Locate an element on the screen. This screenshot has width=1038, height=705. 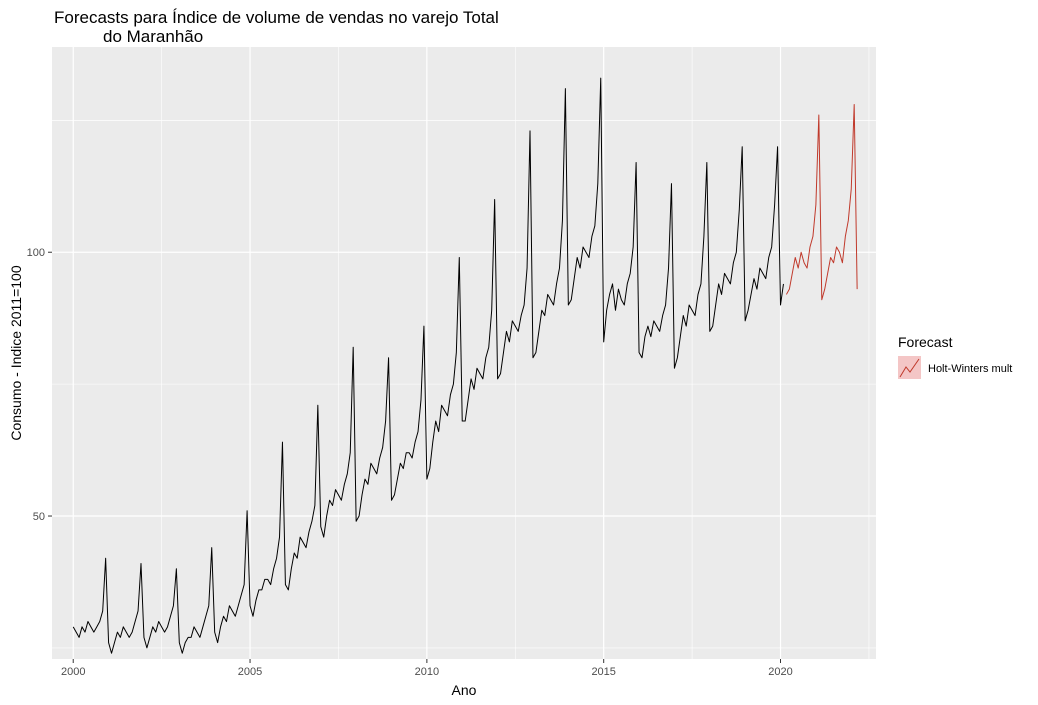
legend-key-line is located at coordinates (909, 368).